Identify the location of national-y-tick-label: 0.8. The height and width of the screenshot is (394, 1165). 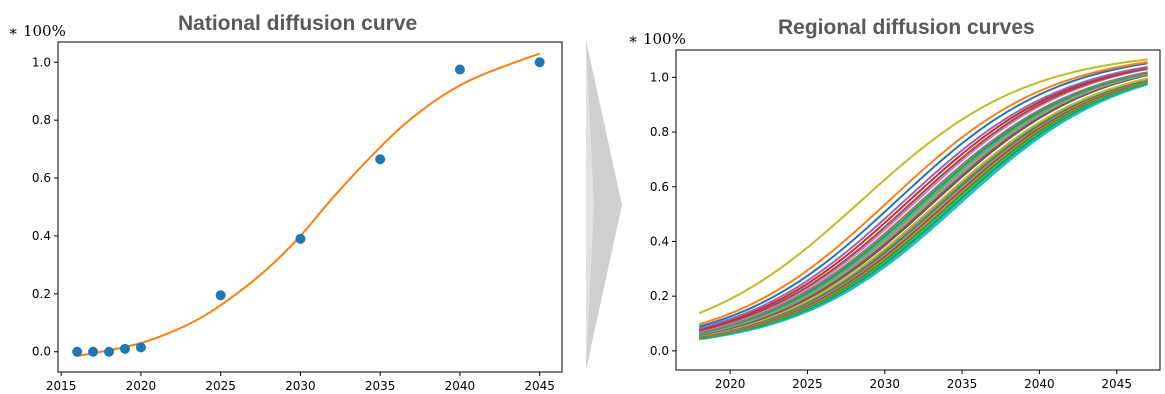
(41, 120).